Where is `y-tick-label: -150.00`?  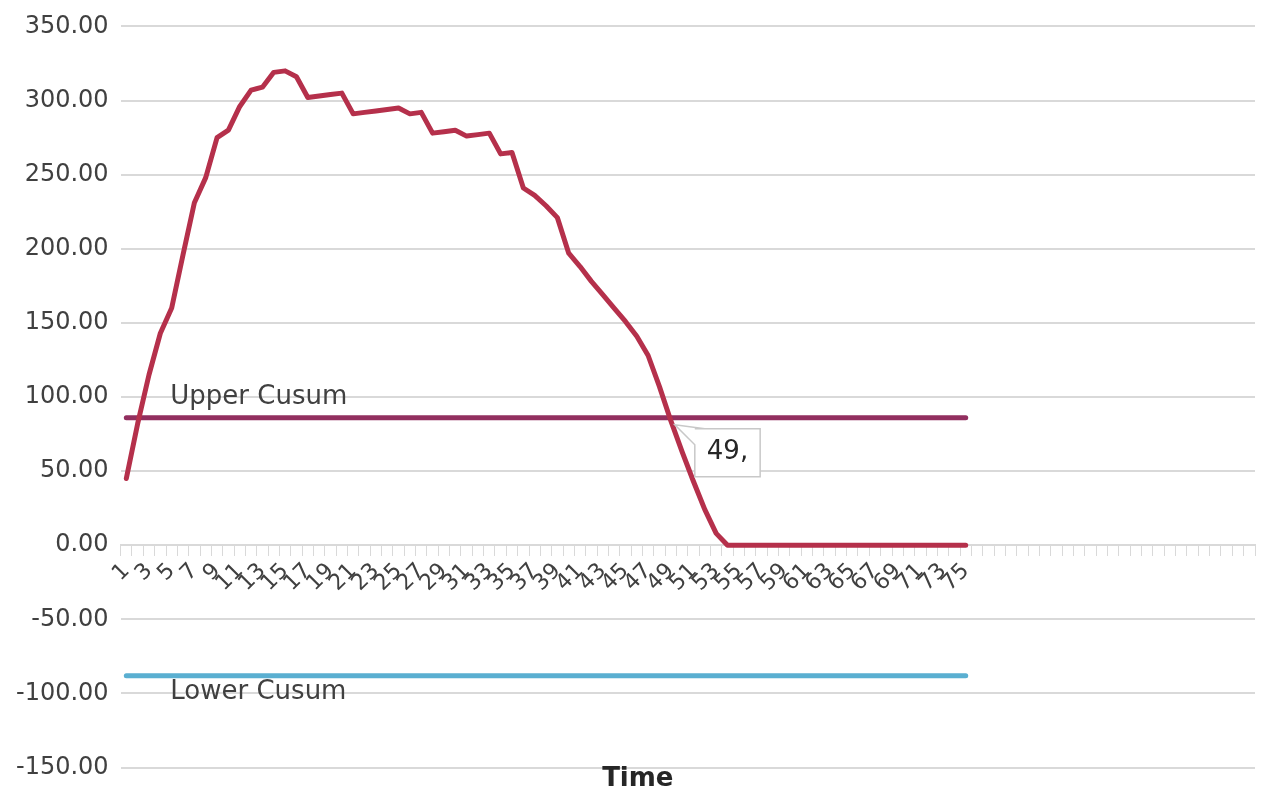
y-tick-label: -150.00 is located at coordinates (62, 765).